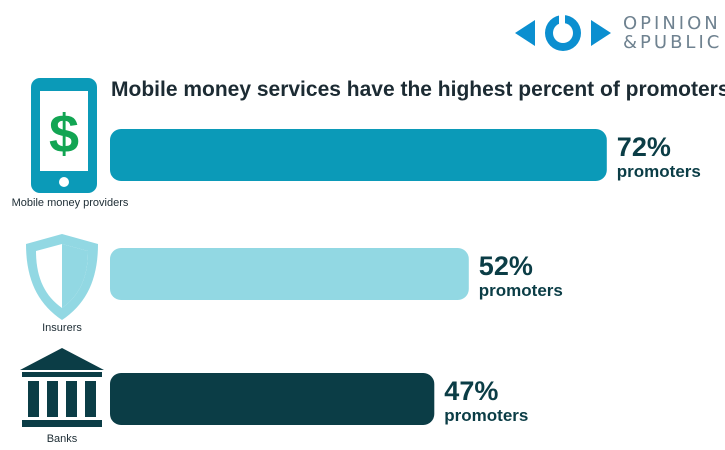  Describe the element at coordinates (62, 277) in the screenshot. I see `shield-icon` at that location.